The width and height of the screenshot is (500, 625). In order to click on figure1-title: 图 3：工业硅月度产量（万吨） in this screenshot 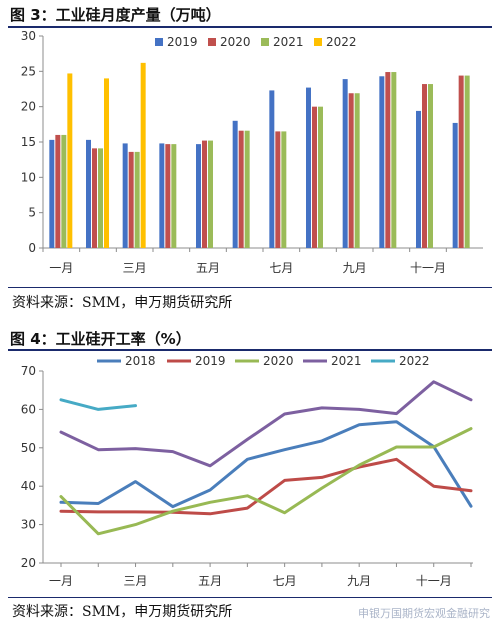, I will do `click(115, 15)`.